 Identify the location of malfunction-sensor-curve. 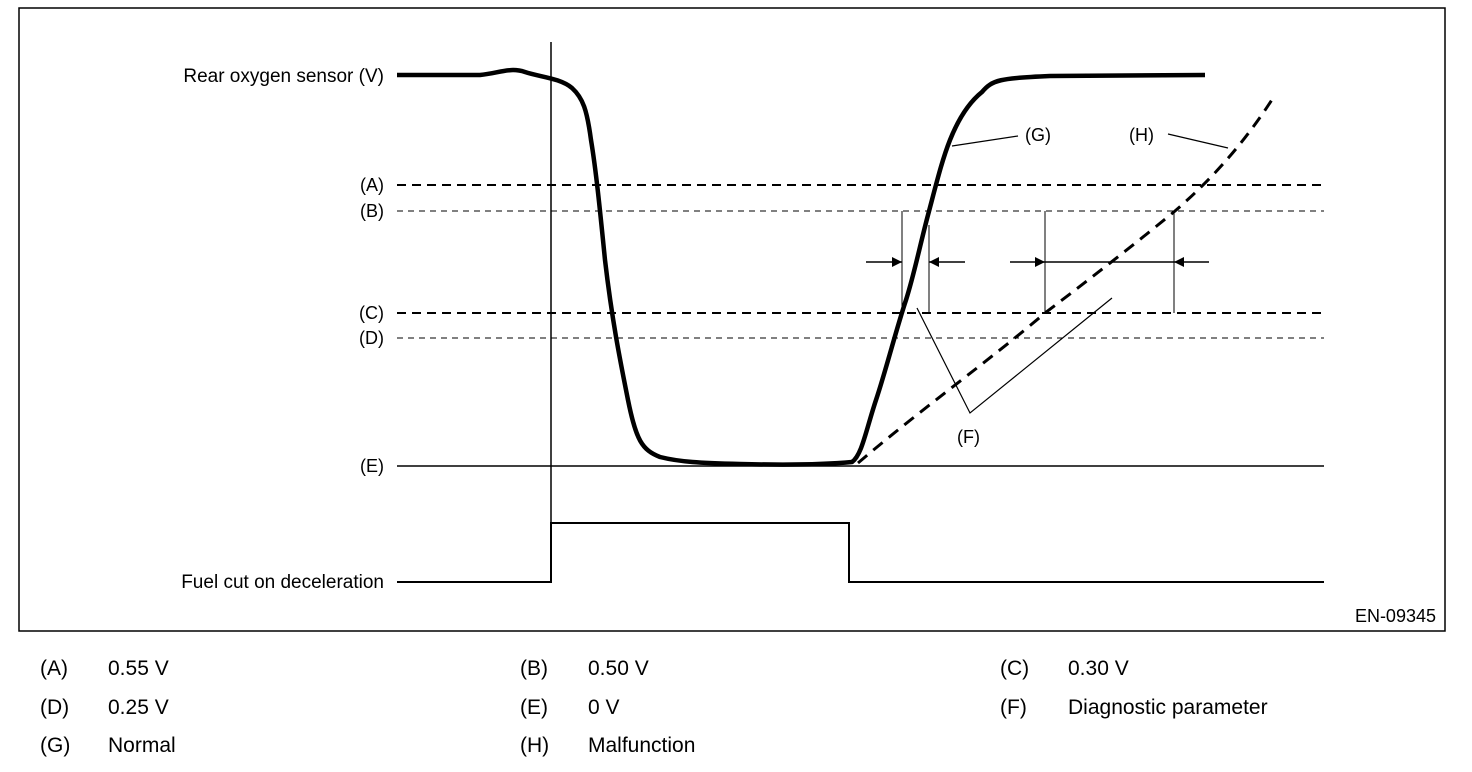
(1067, 279).